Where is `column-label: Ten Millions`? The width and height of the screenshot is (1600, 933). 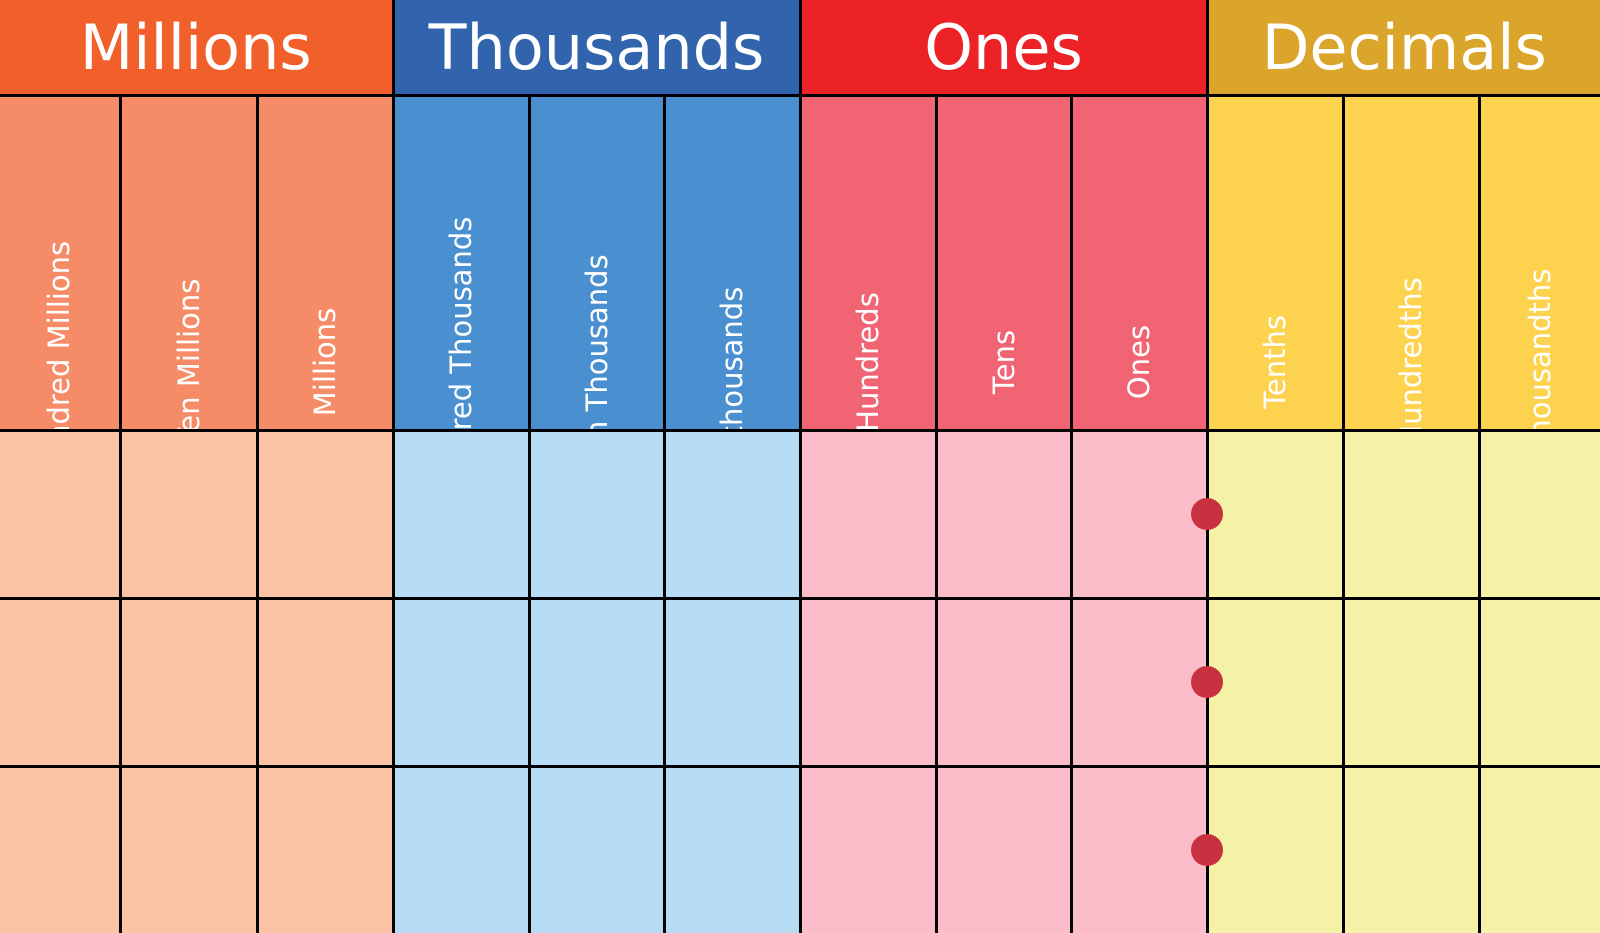 column-label: Ten Millions is located at coordinates (189, 354).